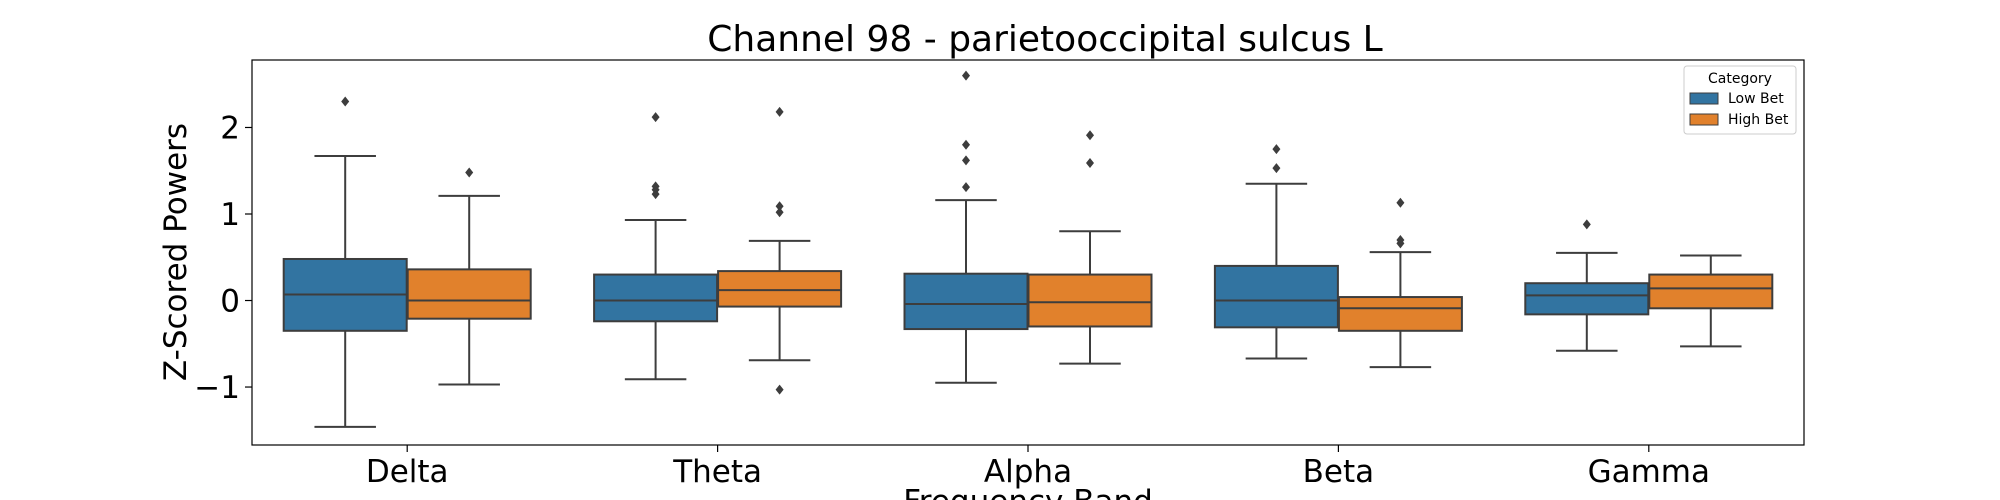 The width and height of the screenshot is (2000, 500). Describe the element at coordinates (780, 250) in the screenshot. I see `box-group-high-bet-theta` at that location.